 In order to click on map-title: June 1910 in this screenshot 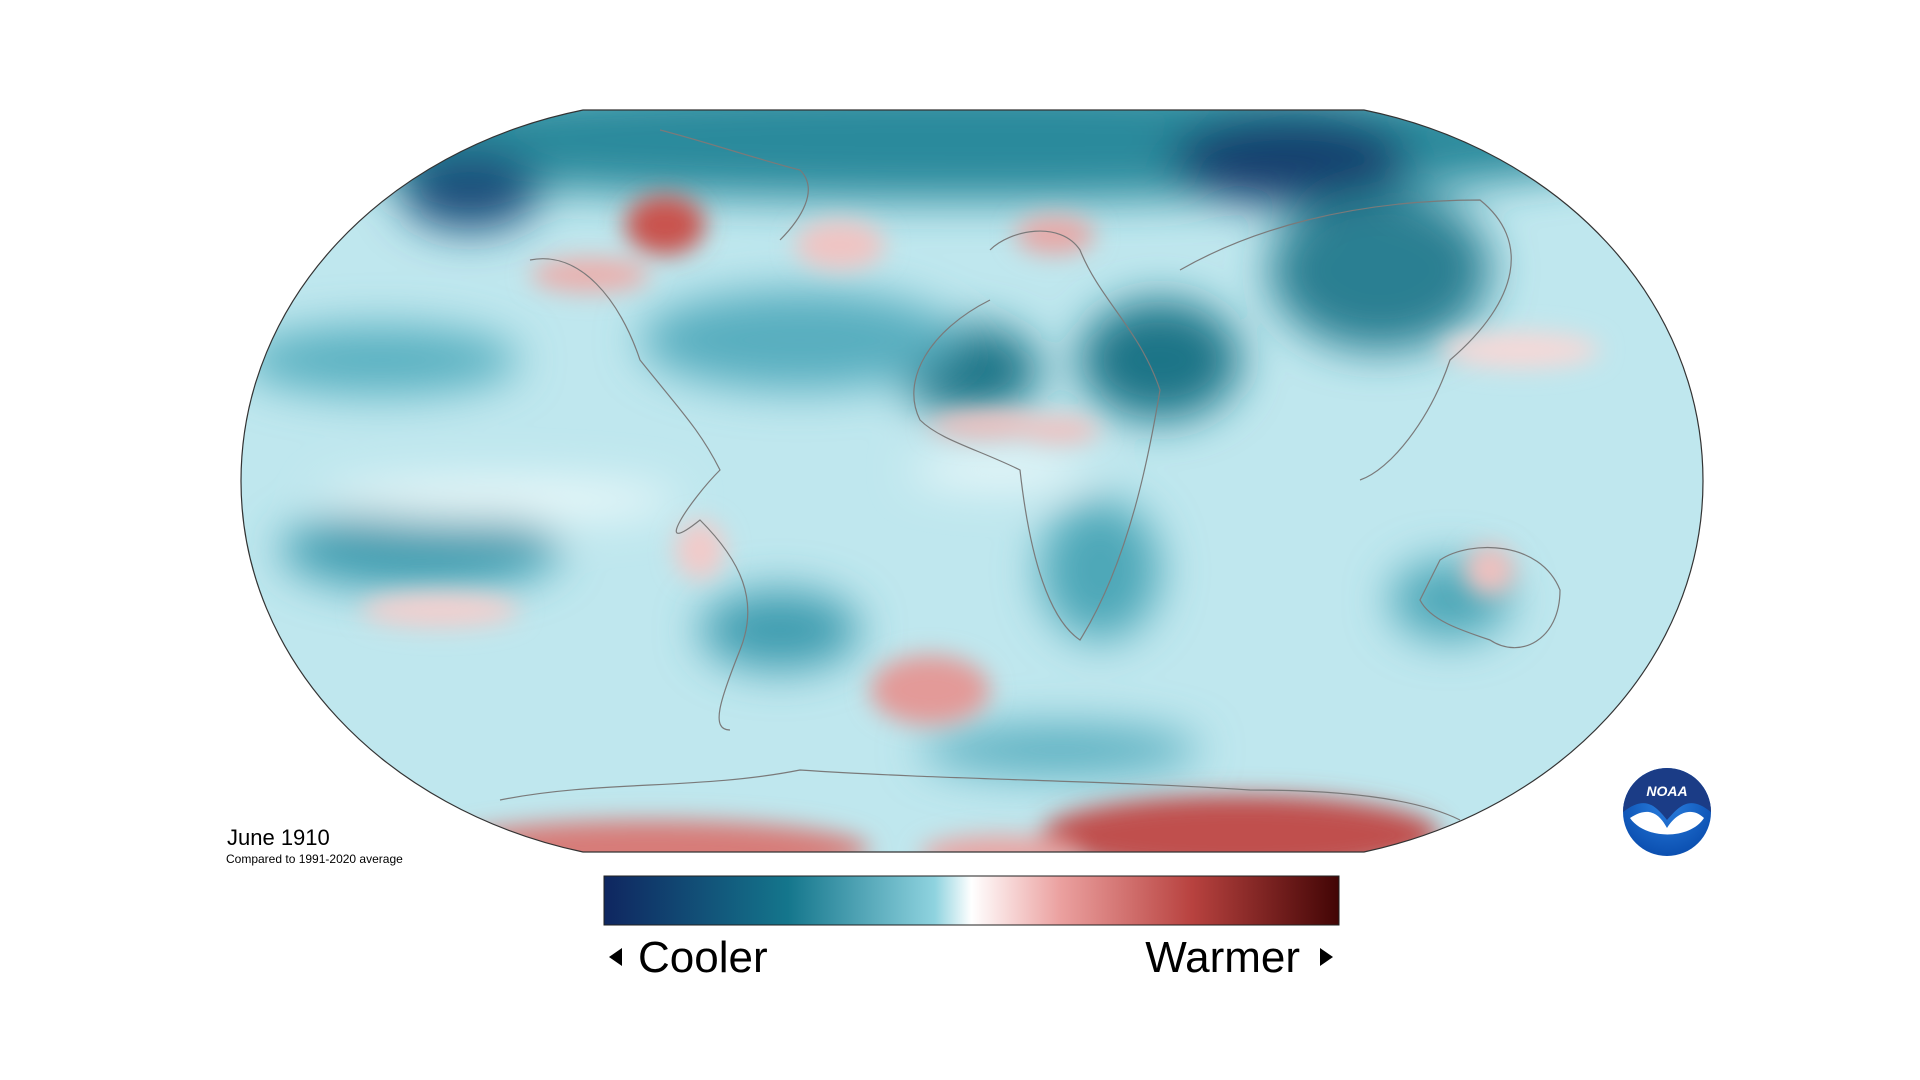, I will do `click(278, 837)`.